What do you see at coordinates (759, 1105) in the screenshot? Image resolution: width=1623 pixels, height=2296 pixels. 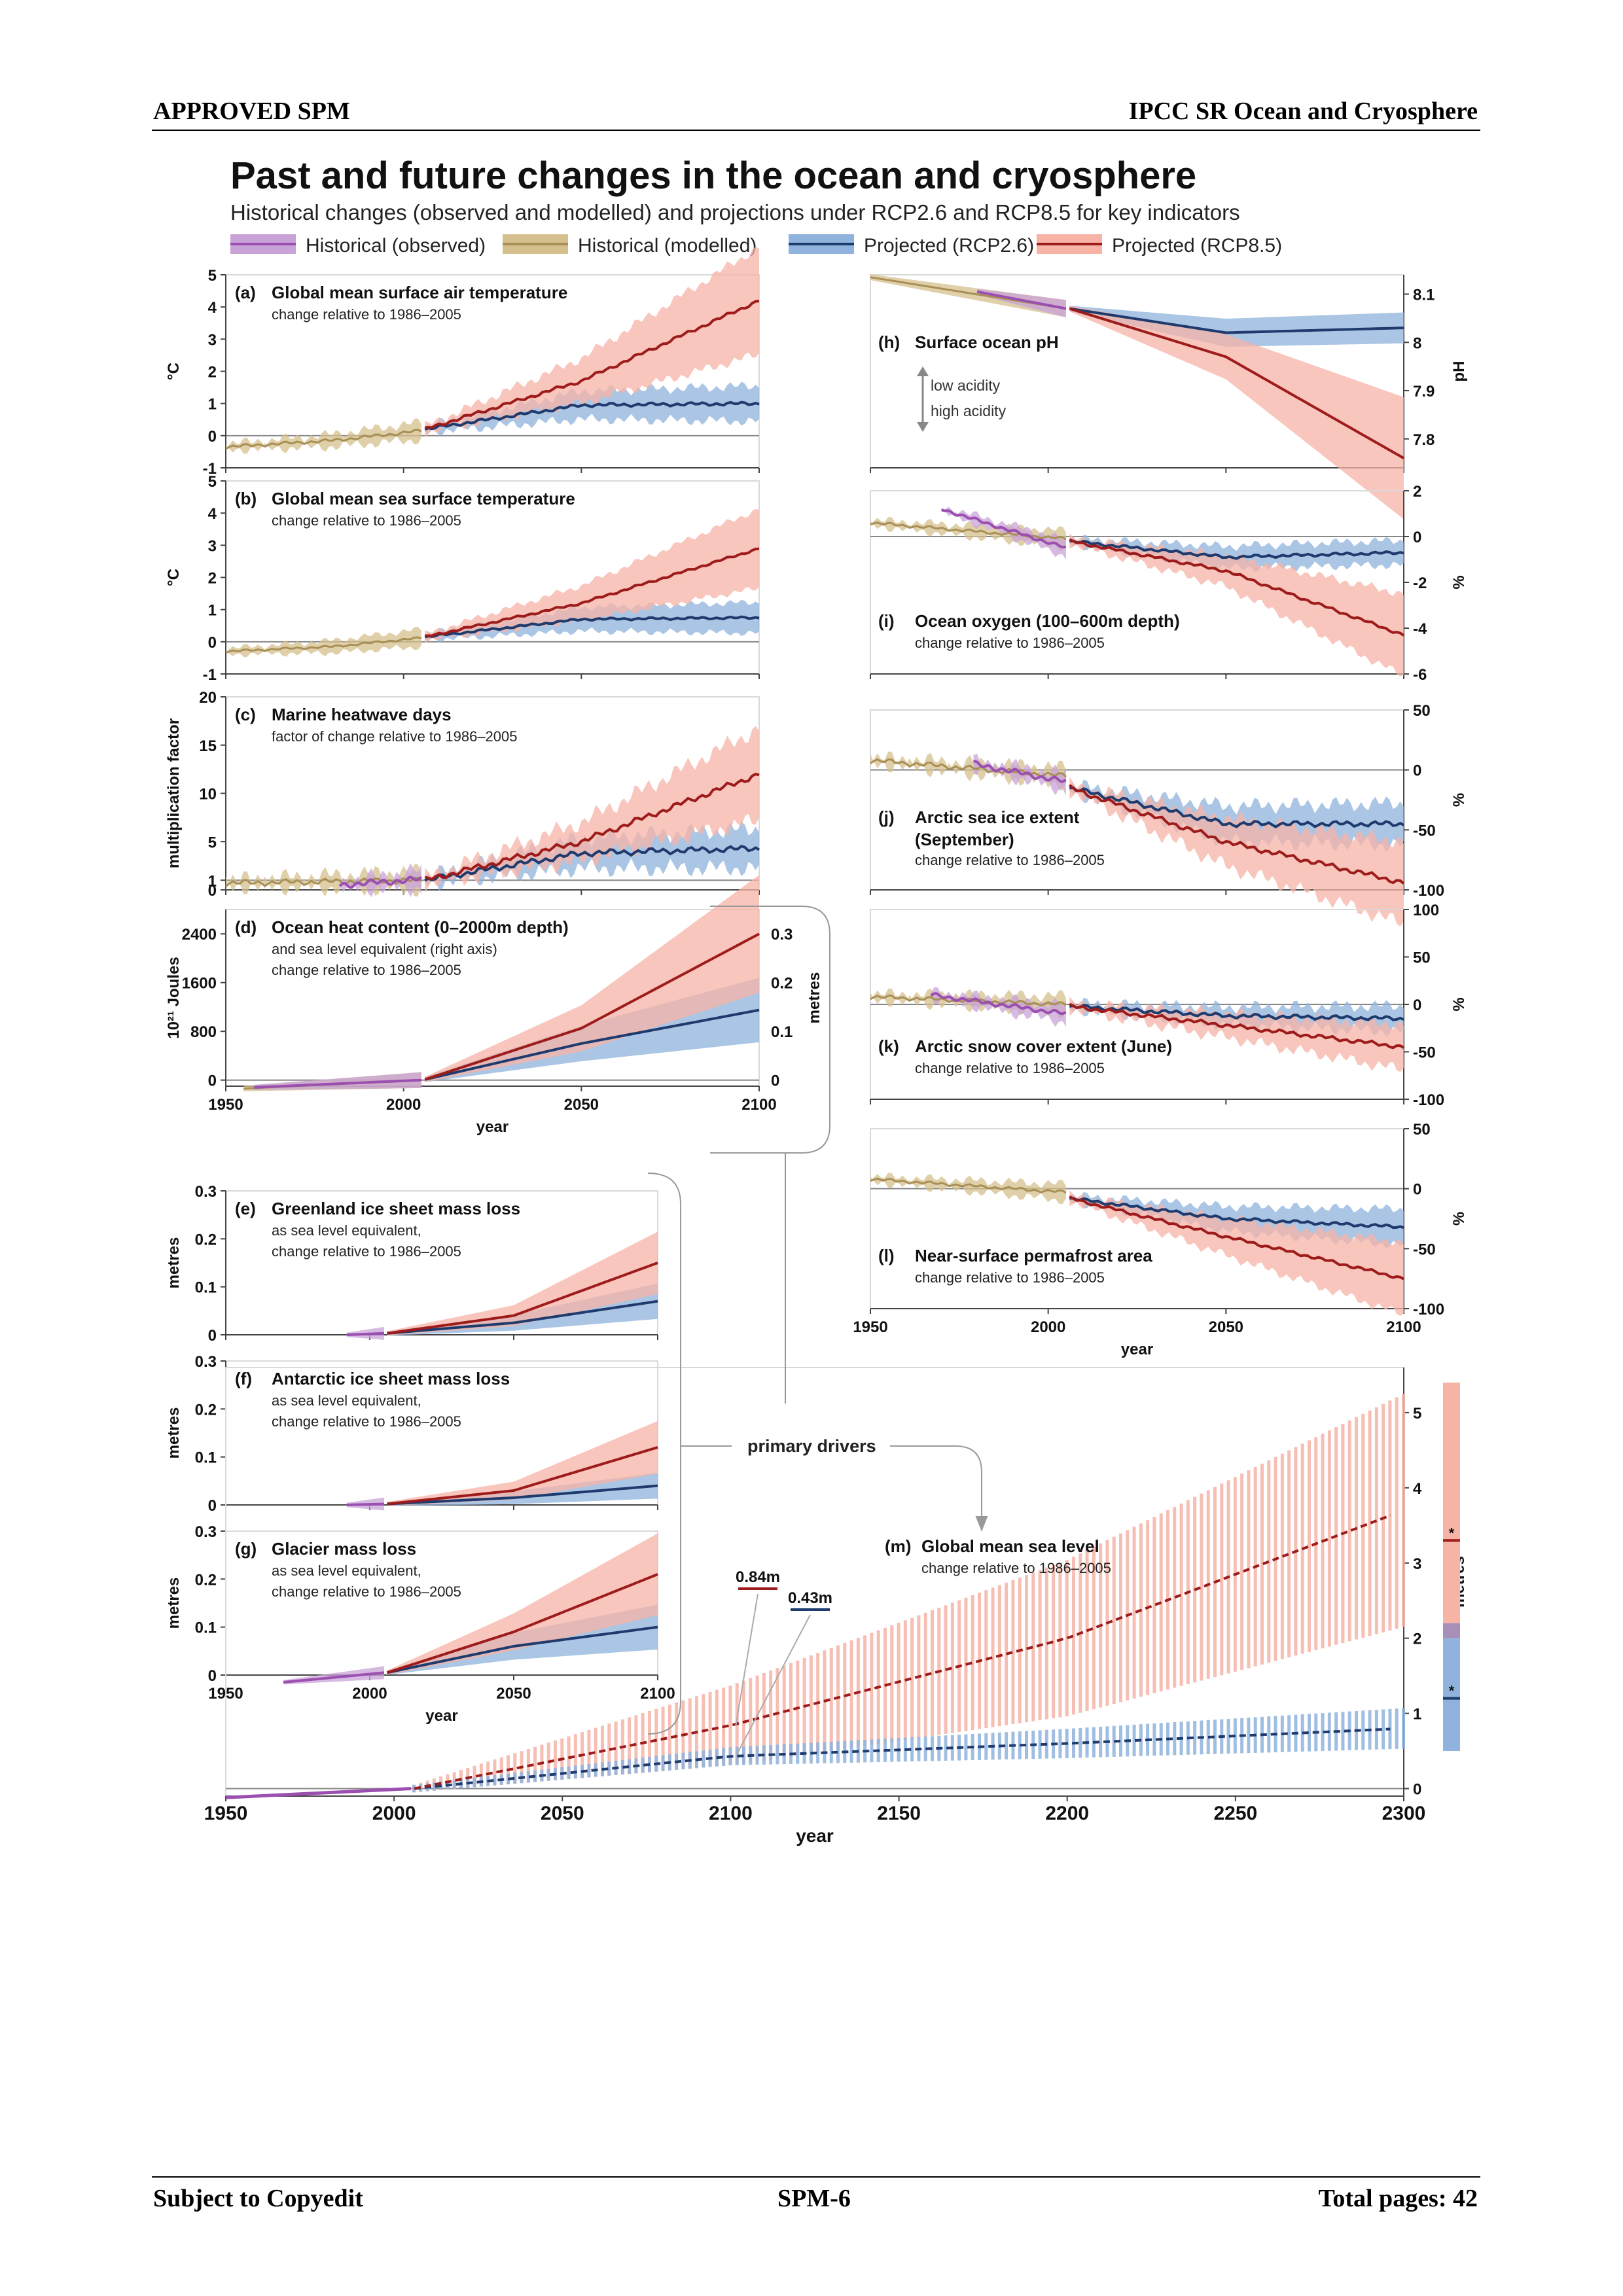 I see `x-tick-label: 2100` at bounding box center [759, 1105].